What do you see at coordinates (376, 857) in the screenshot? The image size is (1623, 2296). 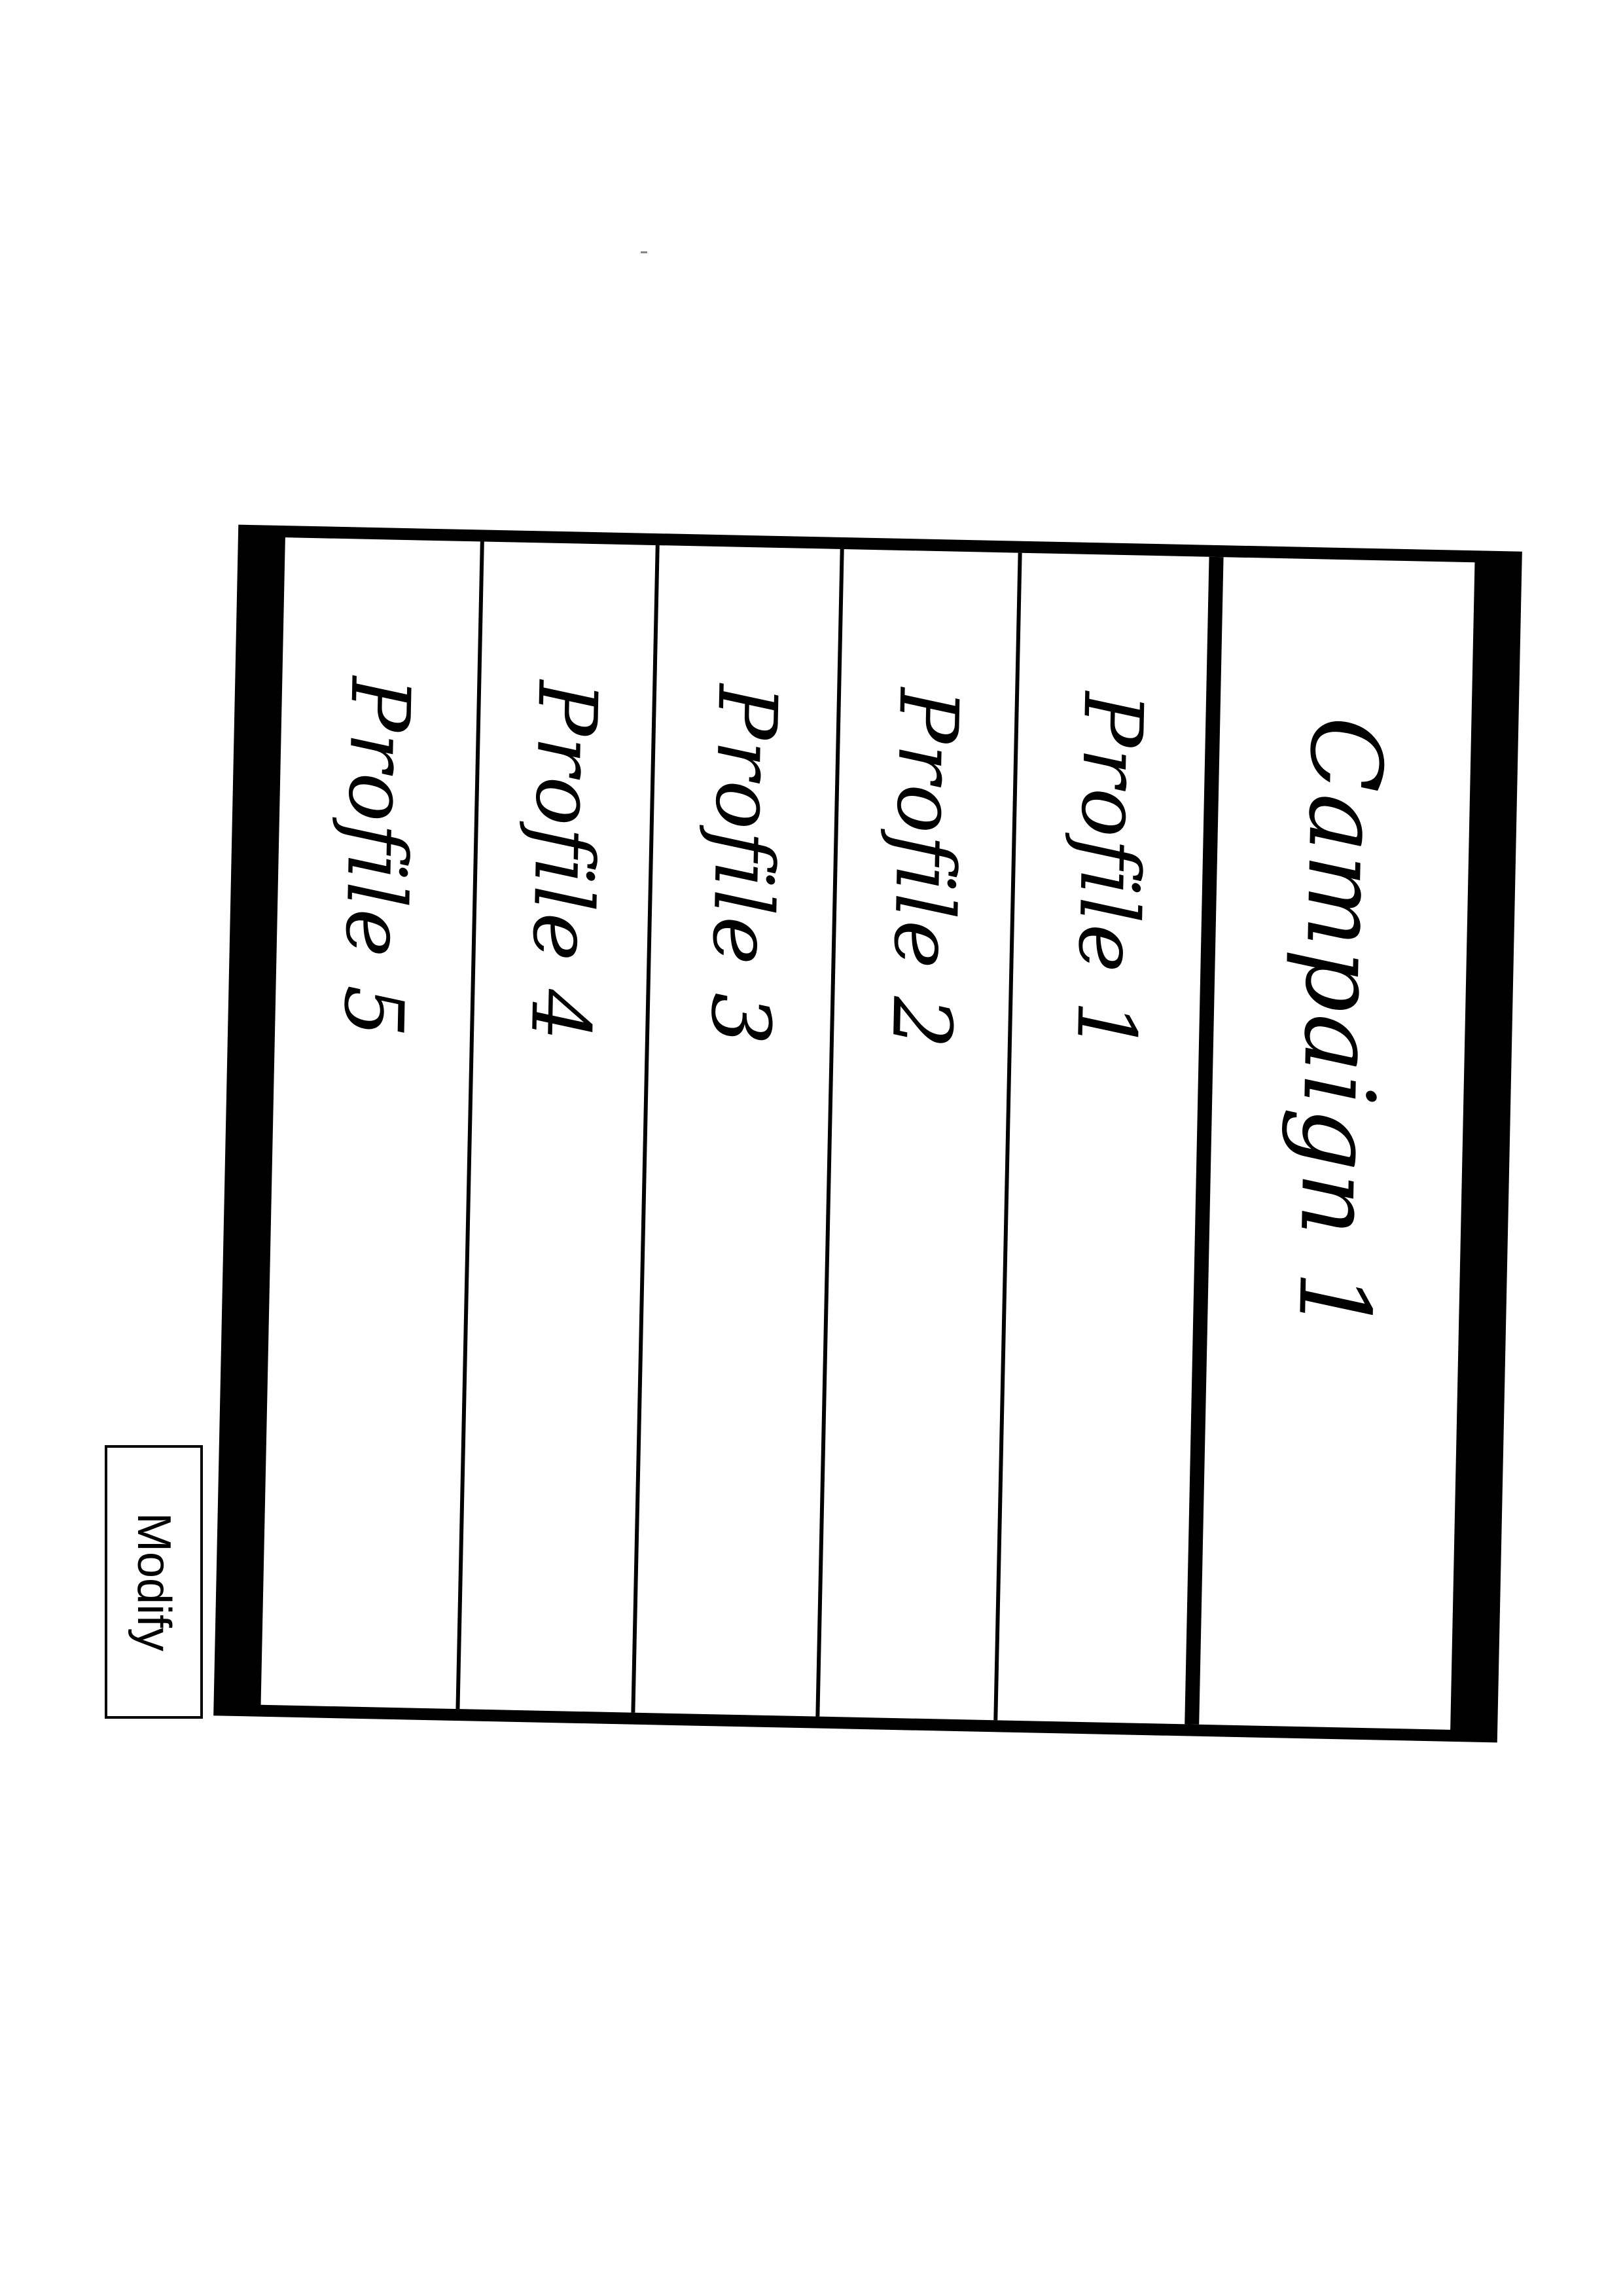 I see `profile-label-5: Profile 5` at bounding box center [376, 857].